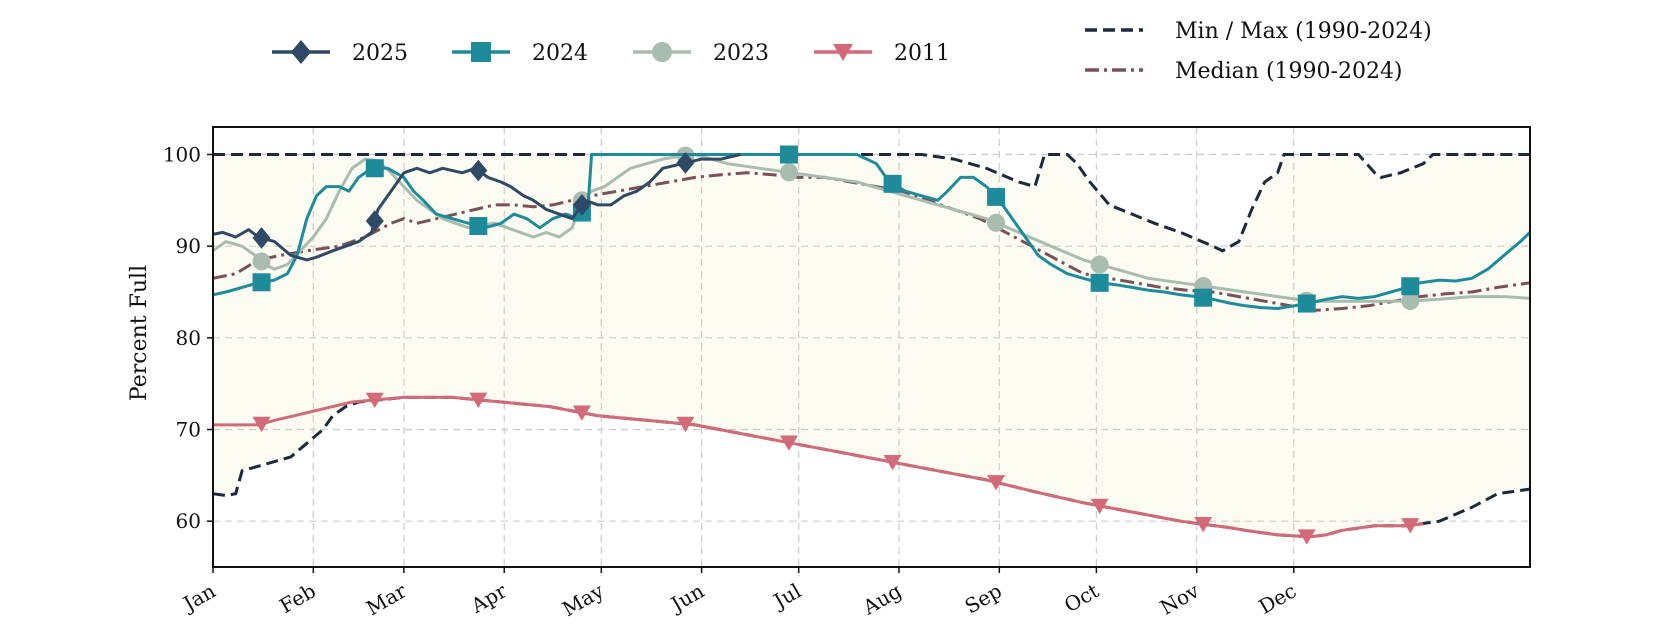 This screenshot has height=630, width=1680. Describe the element at coordinates (386, 599) in the screenshot. I see `x-tick-label: Mar` at that location.